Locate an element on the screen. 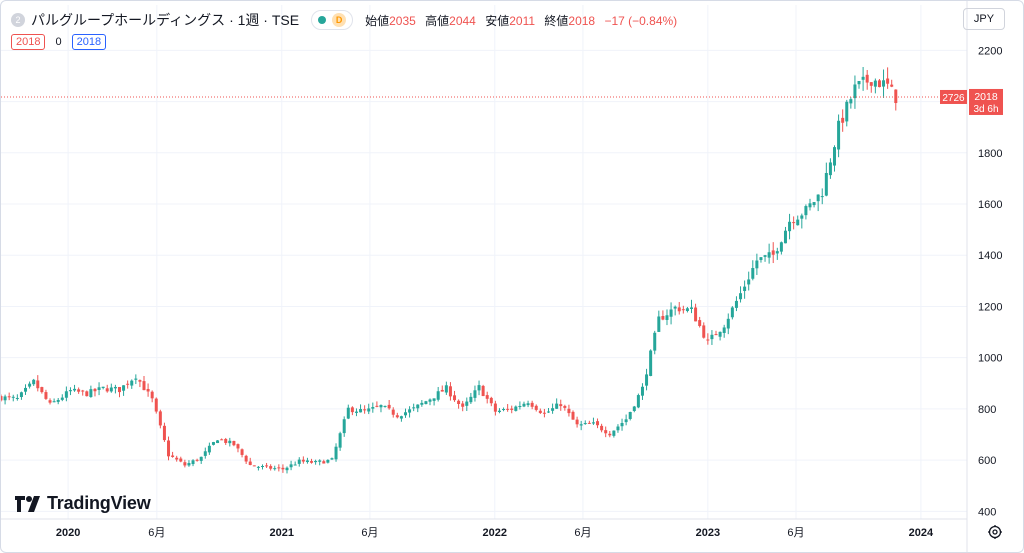 Image resolution: width=1024 pixels, height=553 pixels. gear-icon is located at coordinates (995, 532).